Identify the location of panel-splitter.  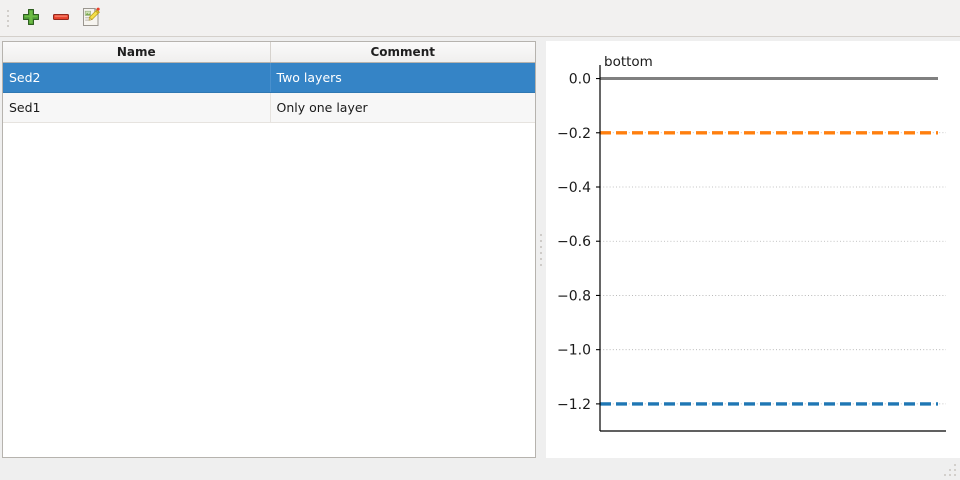
(541, 250).